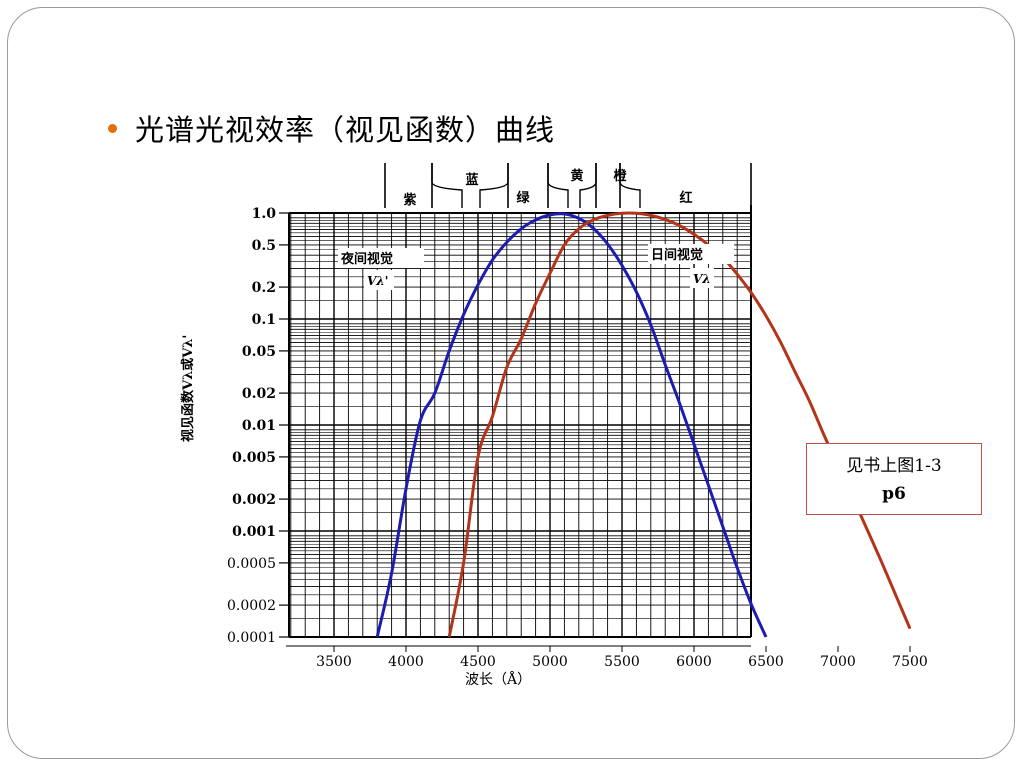  What do you see at coordinates (523, 198) in the screenshot?
I see `band-label: 绿` at bounding box center [523, 198].